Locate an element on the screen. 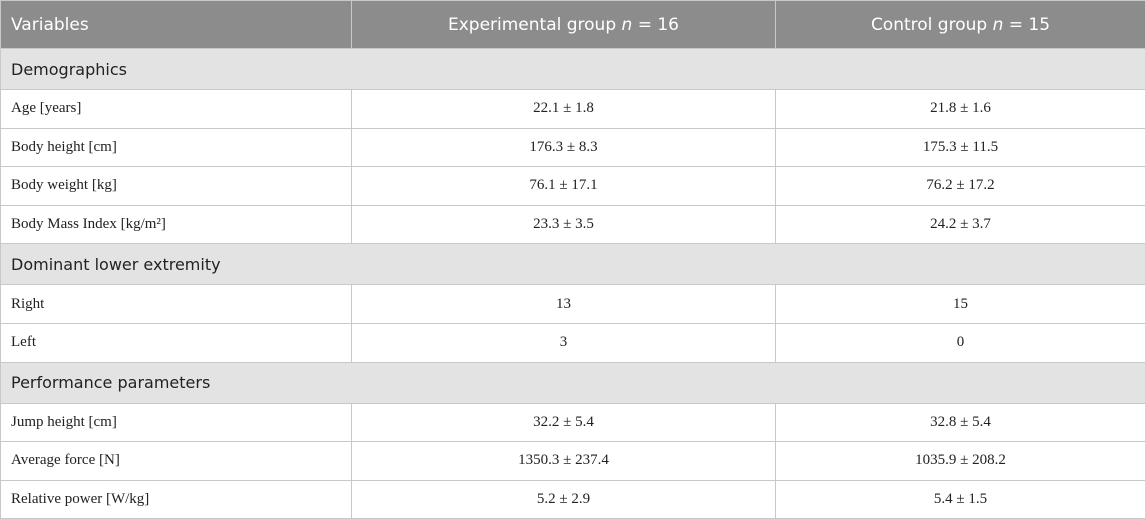 Image resolution: width=1145 pixels, height=519 pixels. section-title: Demographics is located at coordinates (572, 69).